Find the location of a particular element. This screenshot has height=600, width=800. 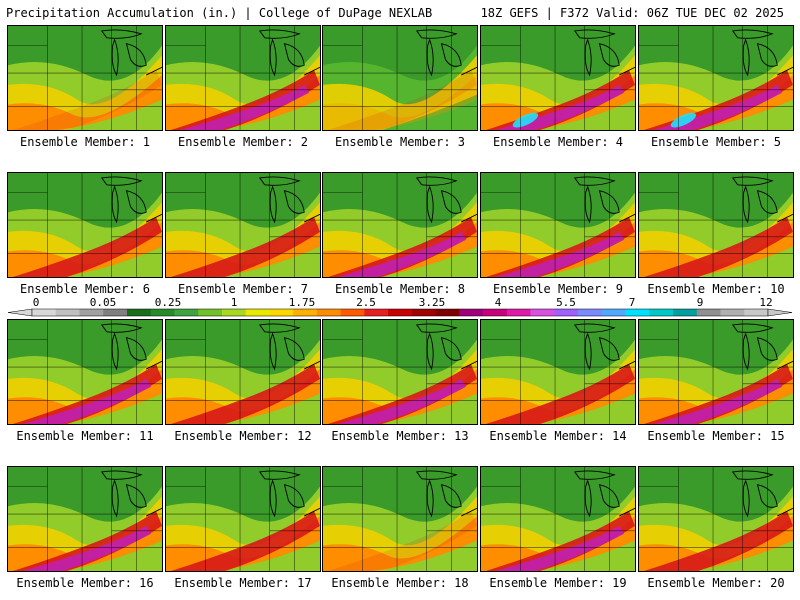

colorbar-tick-label: 1 is located at coordinates (234, 302).